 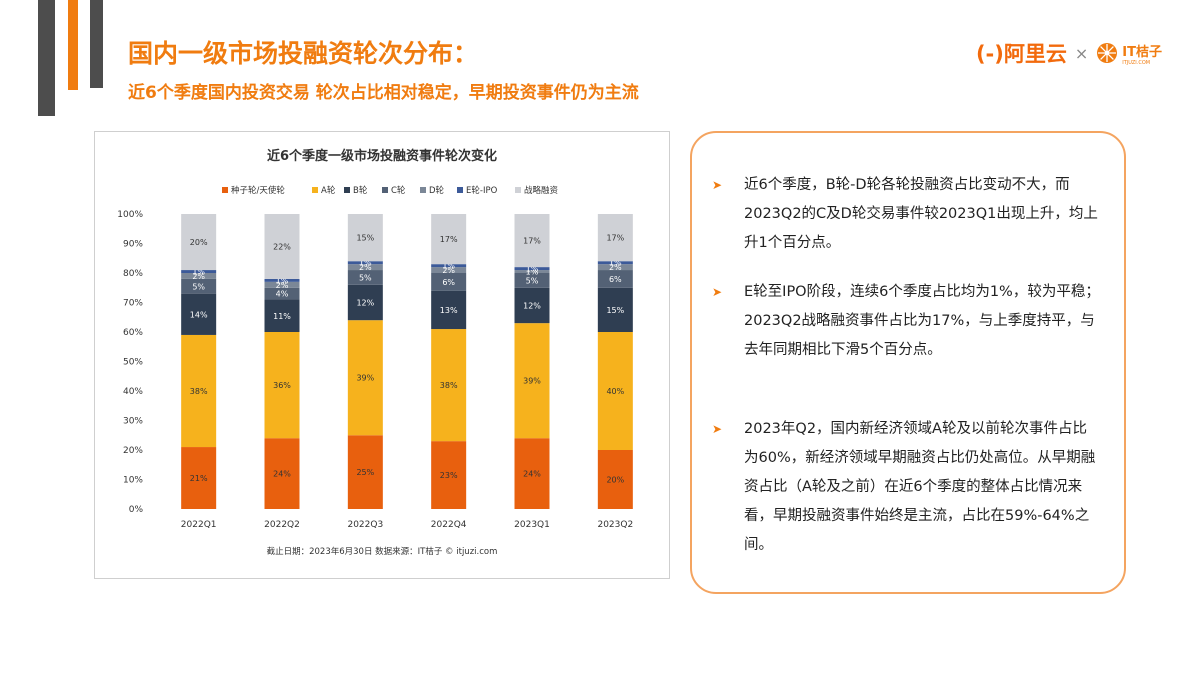 I want to click on y-tick-label: 60%, so click(x=133, y=333).